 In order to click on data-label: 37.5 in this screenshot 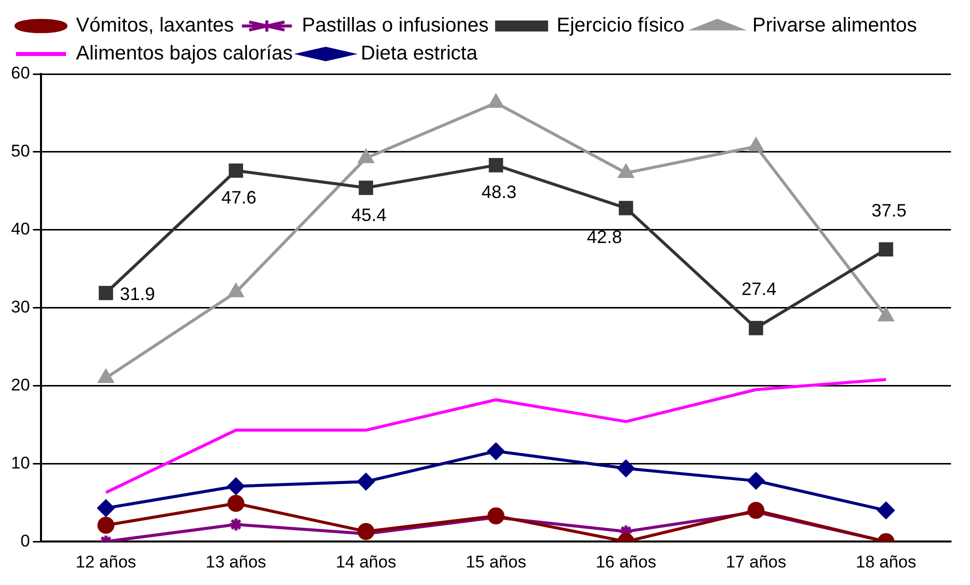, I will do `click(889, 210)`.